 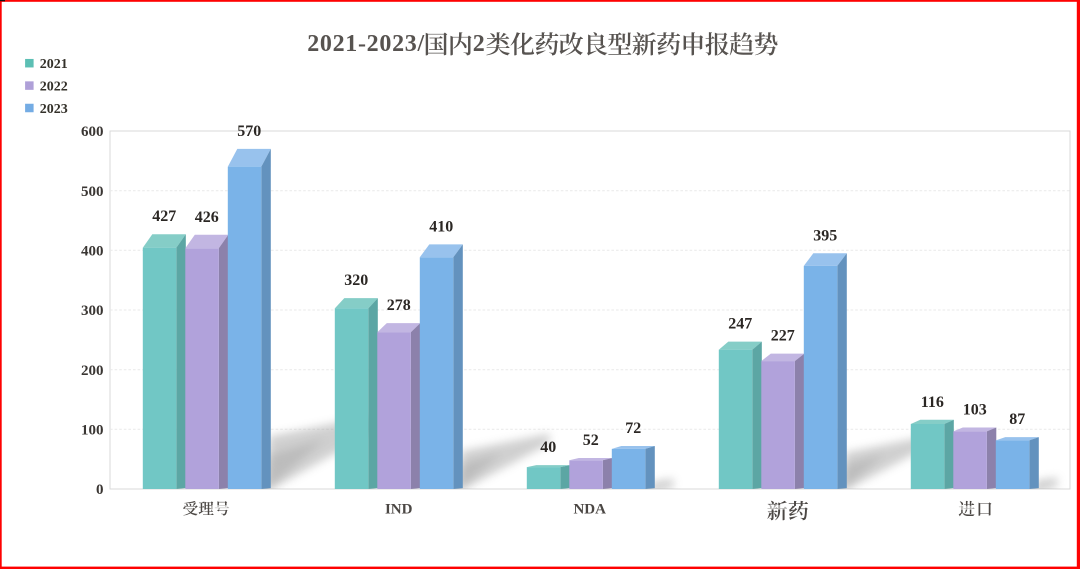 I want to click on svg-text: 0, so click(x=100, y=490).